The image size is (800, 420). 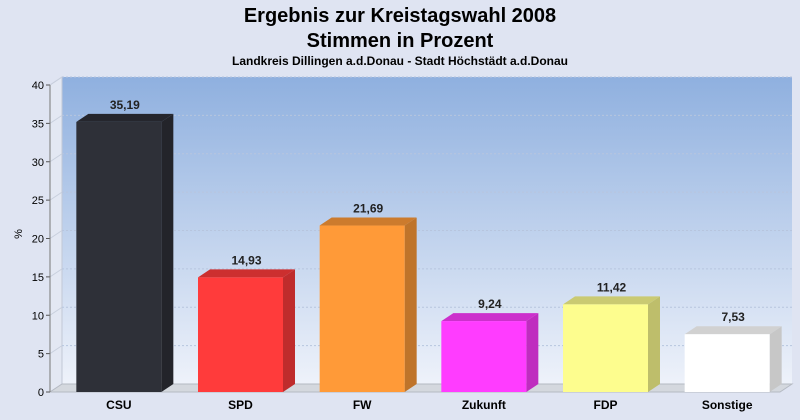 I want to click on chart-subtitle: Stimmen in Prozent, so click(x=400, y=41).